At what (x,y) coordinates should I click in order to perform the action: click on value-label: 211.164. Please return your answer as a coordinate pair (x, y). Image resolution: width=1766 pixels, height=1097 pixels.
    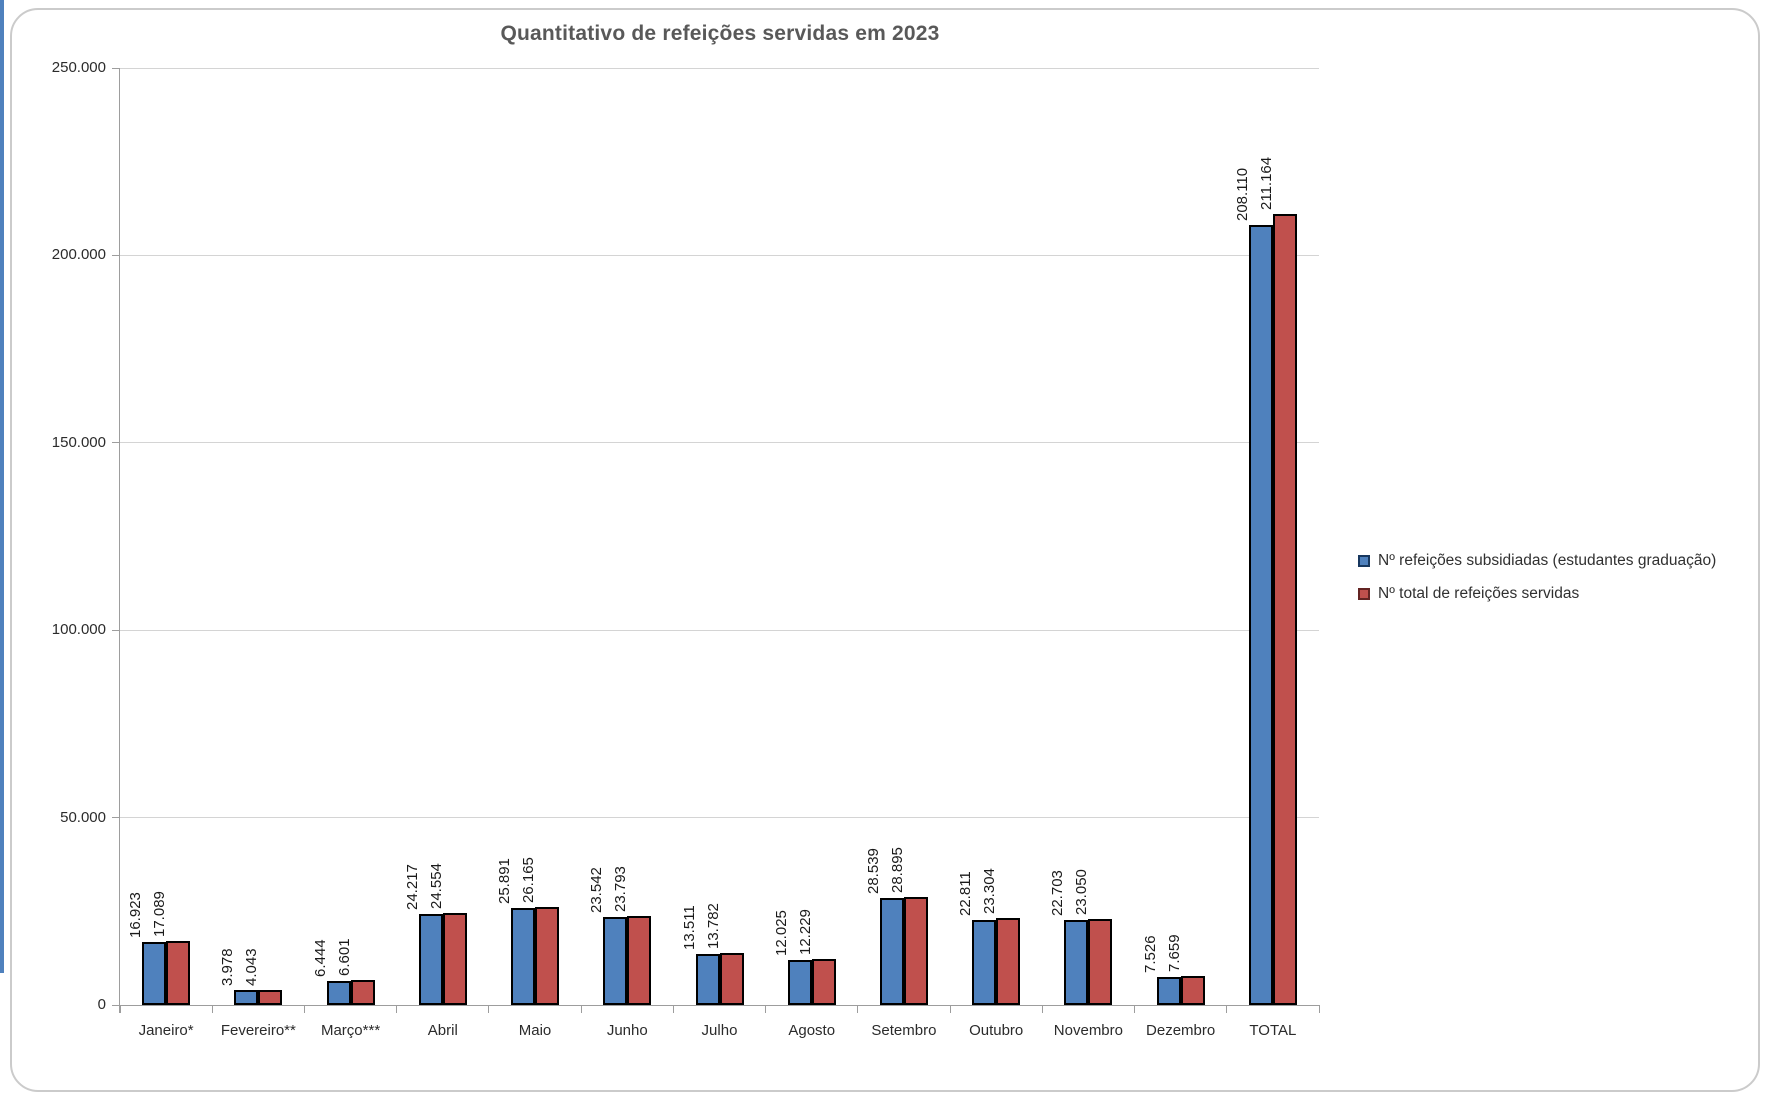
    Looking at the image, I should click on (1266, 183).